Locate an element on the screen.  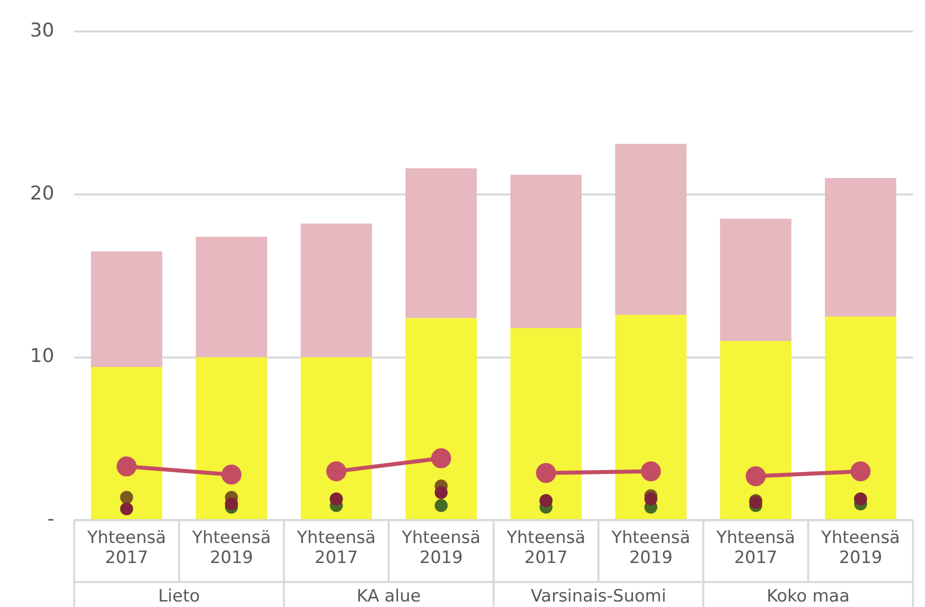
text: Varsinais-Suomi is located at coordinates (598, 596).